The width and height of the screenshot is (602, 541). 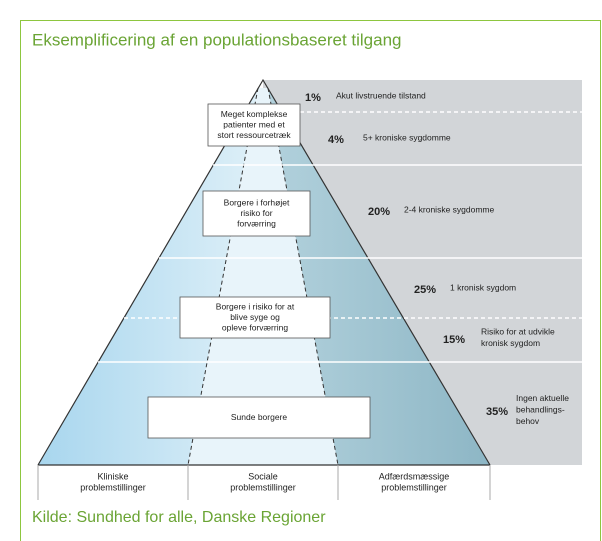 What do you see at coordinates (497, 412) in the screenshot?
I see `tier-percent: 35%` at bounding box center [497, 412].